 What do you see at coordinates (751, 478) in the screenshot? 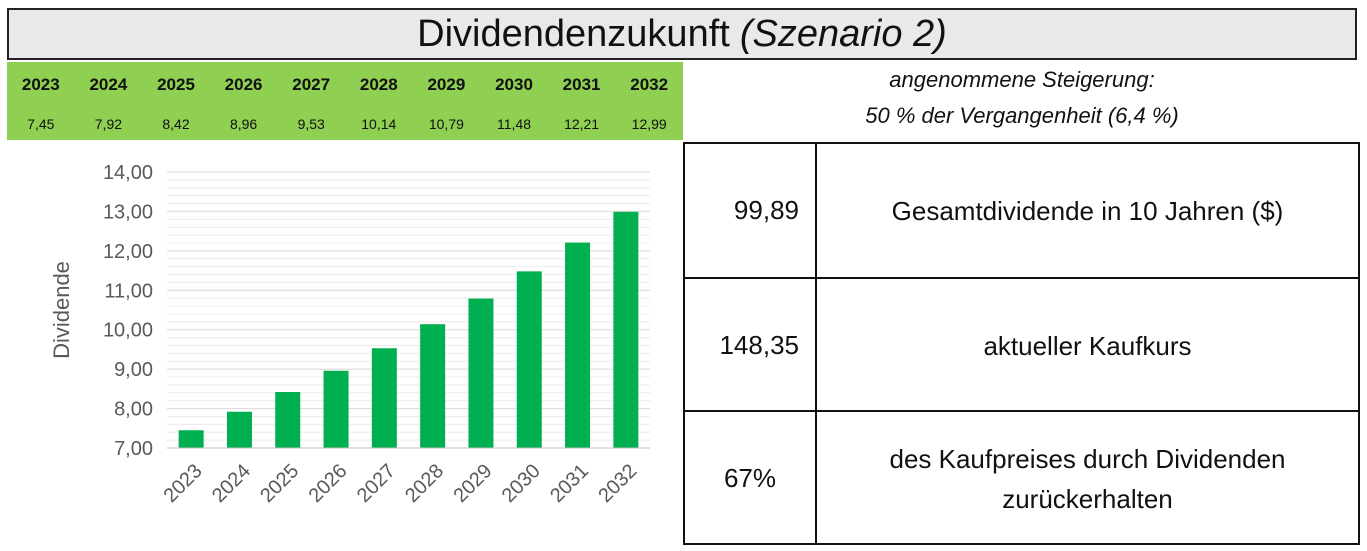
I see `payback-percent-value: 67%` at bounding box center [751, 478].